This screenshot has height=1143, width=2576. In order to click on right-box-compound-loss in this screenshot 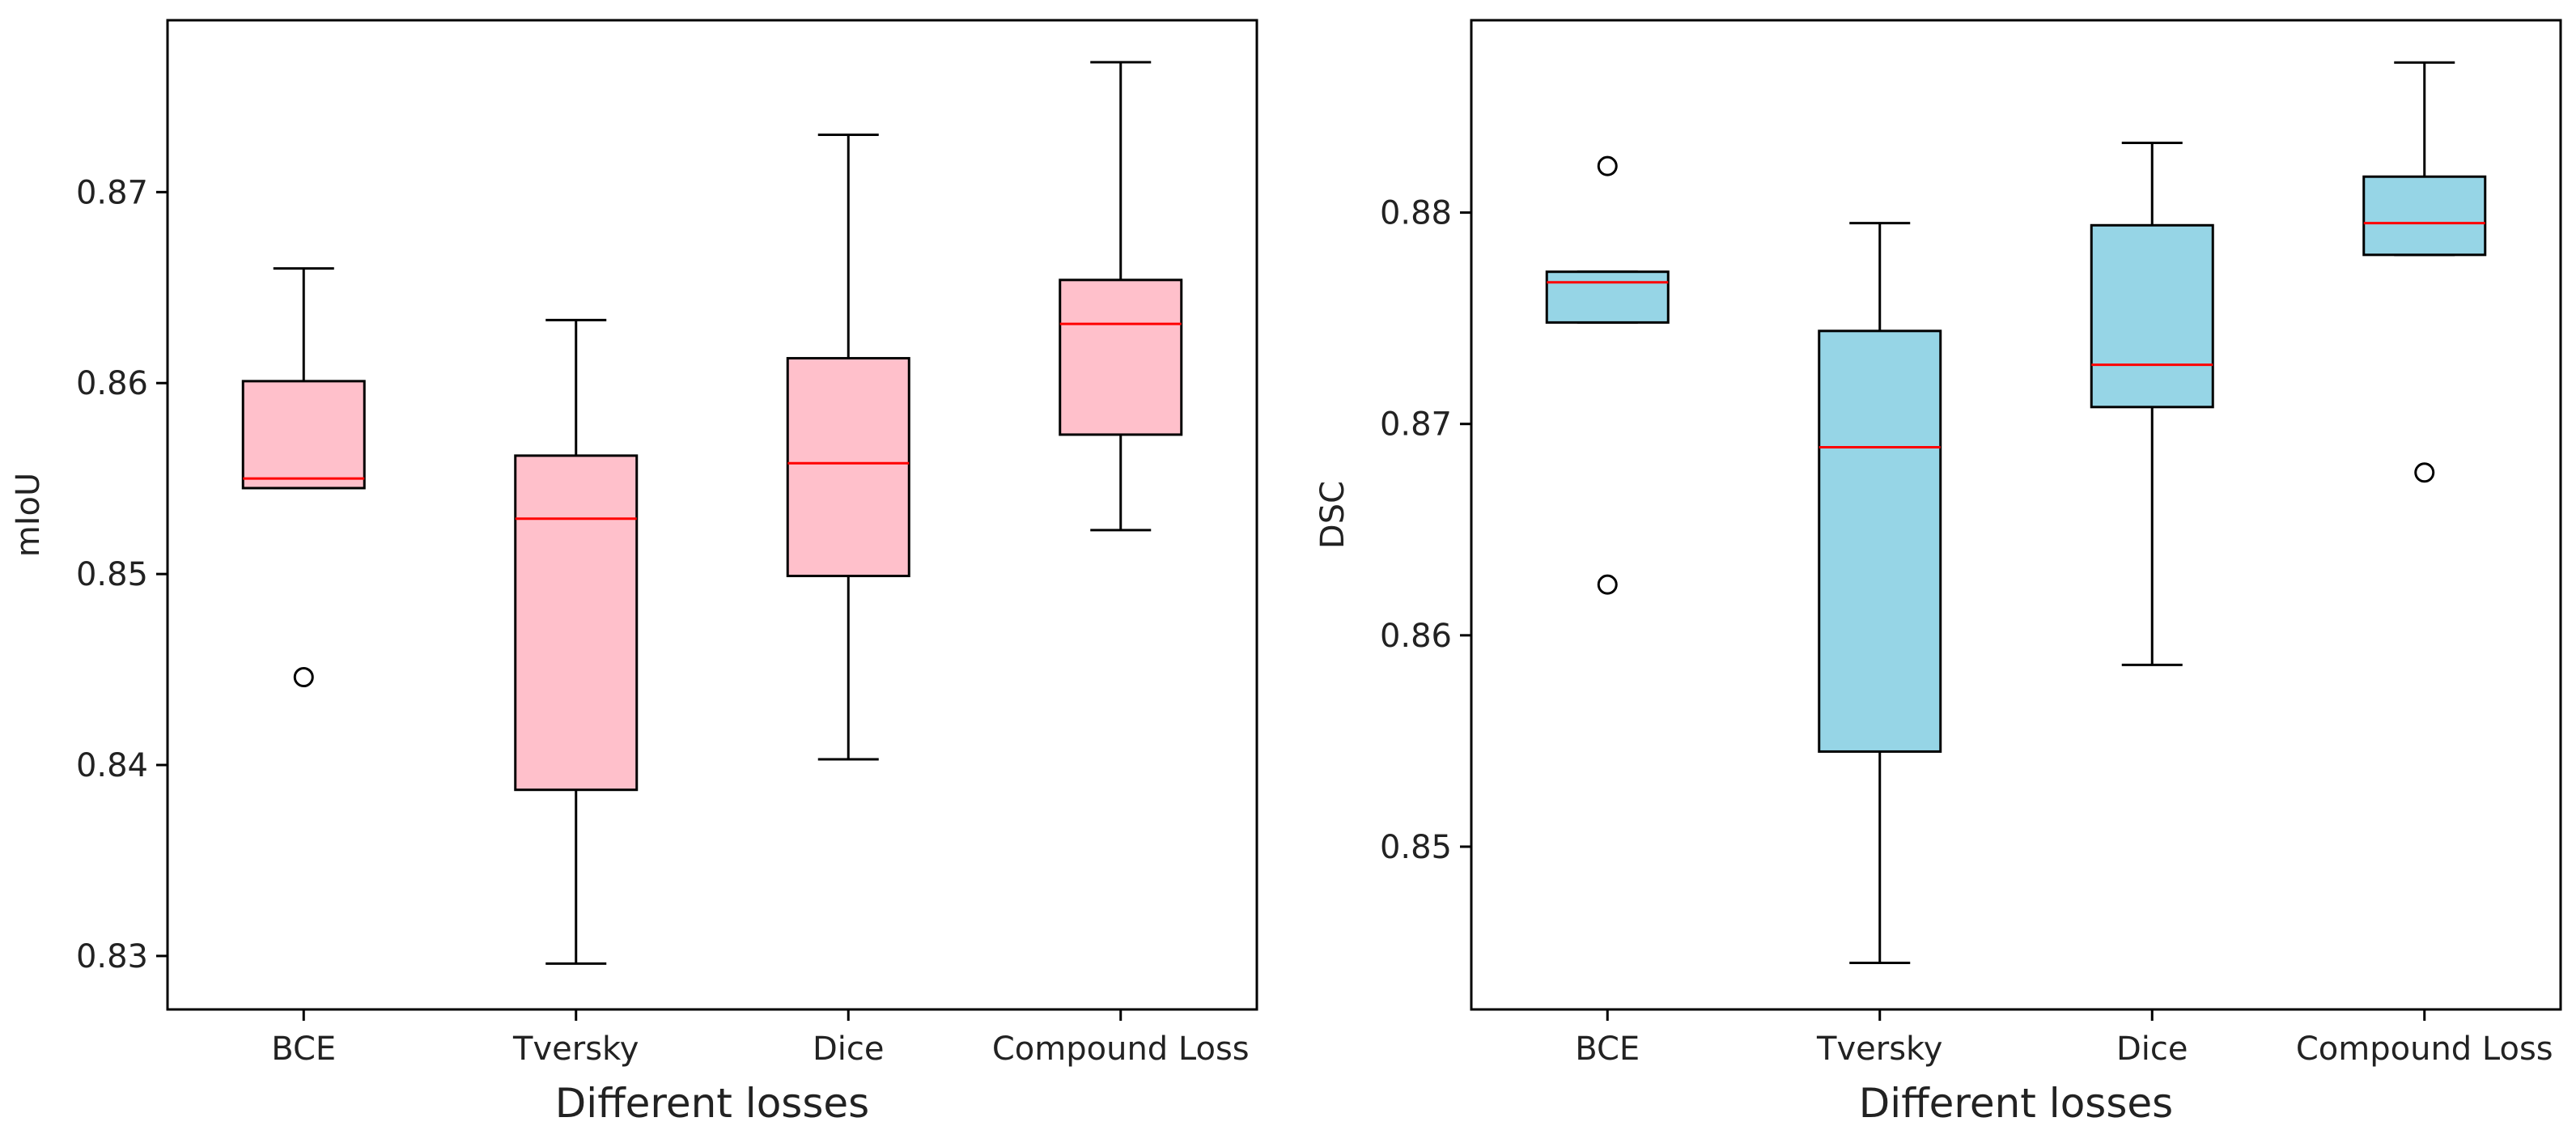, I will do `click(2424, 272)`.